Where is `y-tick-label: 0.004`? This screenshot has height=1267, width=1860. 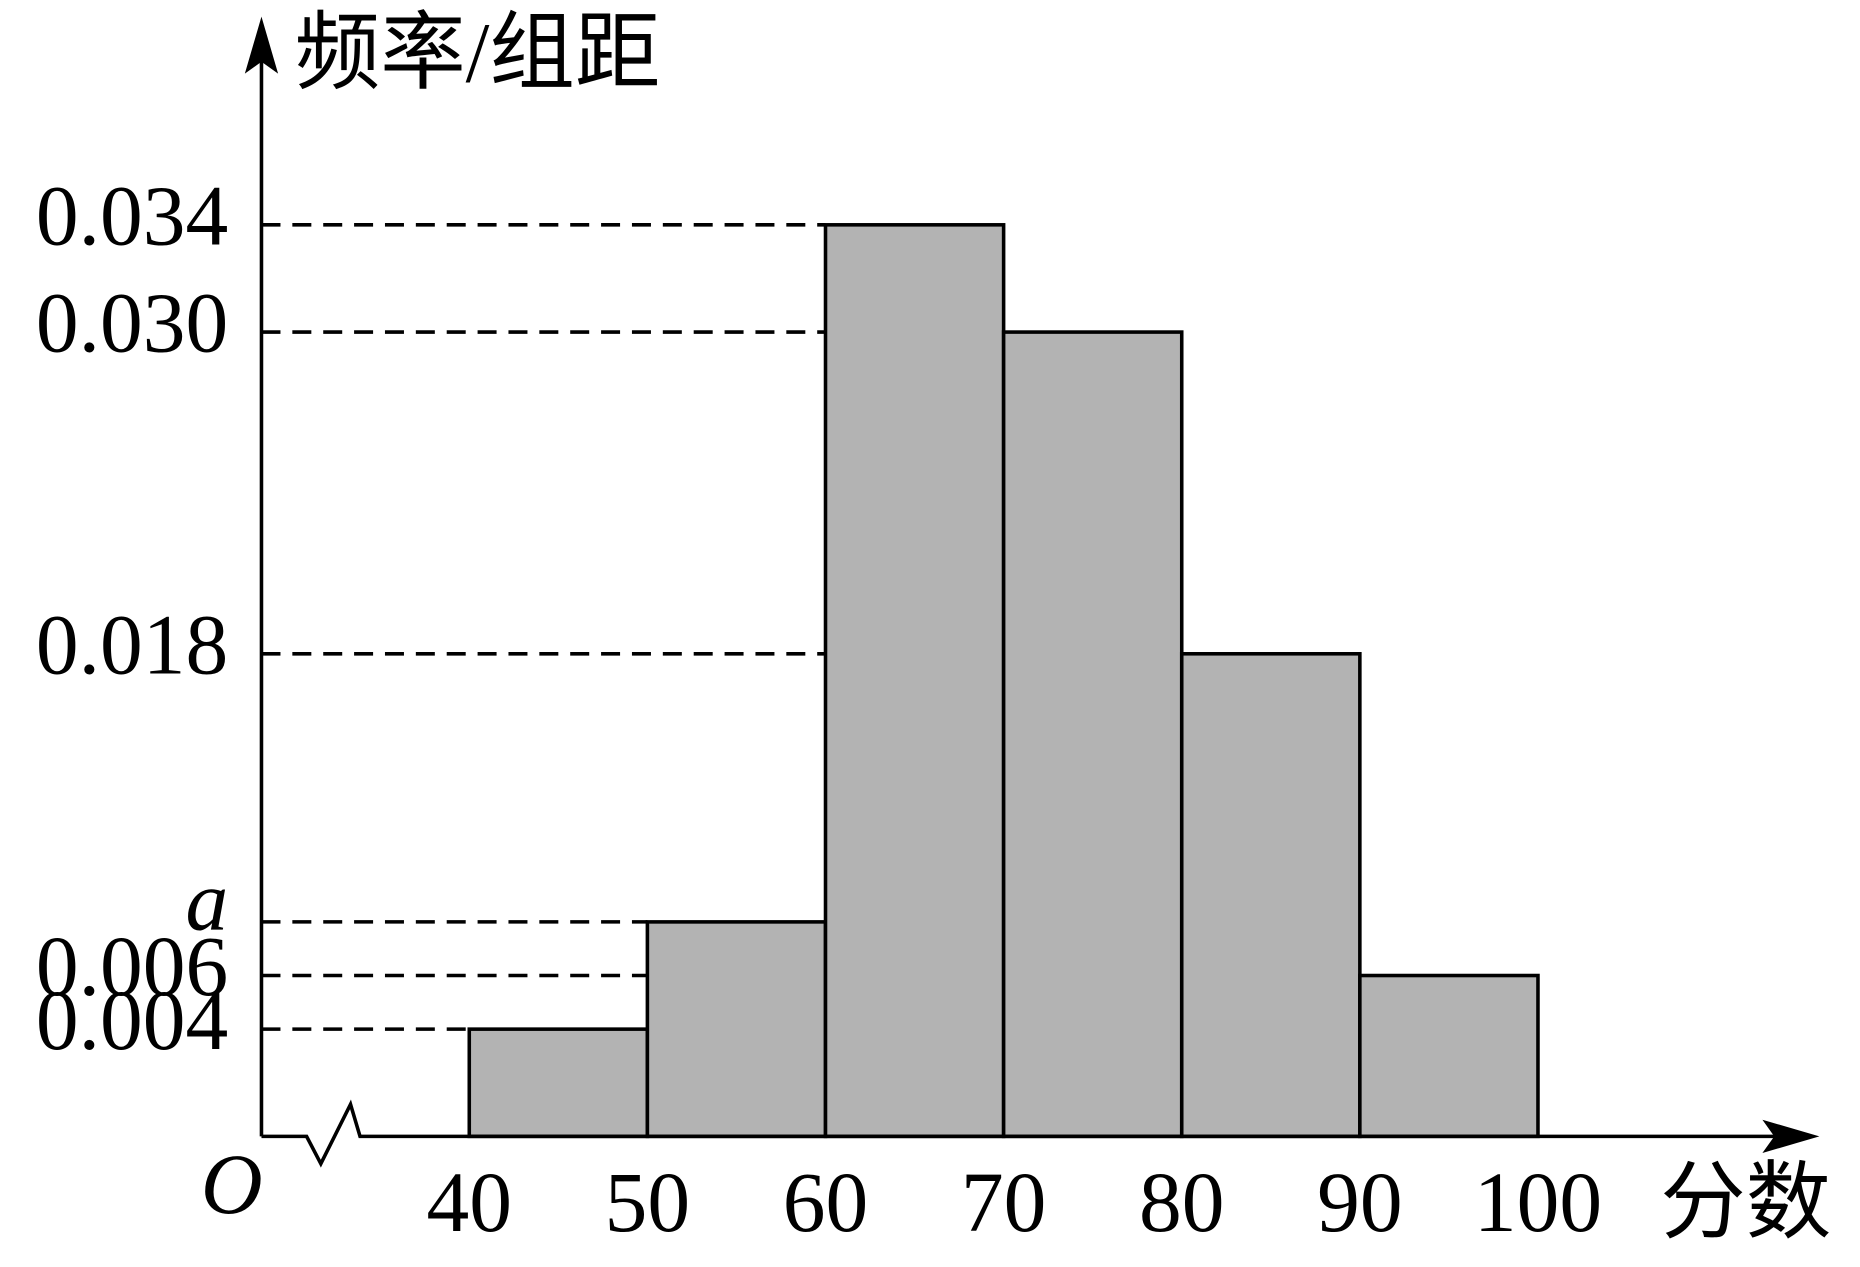 y-tick-label: 0.004 is located at coordinates (132, 1021).